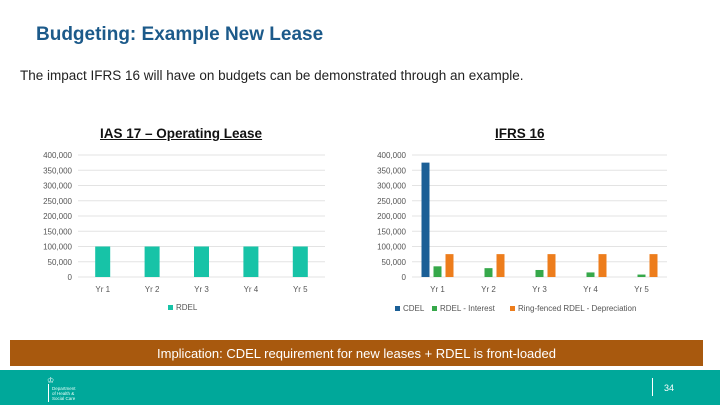  What do you see at coordinates (669, 388) in the screenshot?
I see `page-number: 34` at bounding box center [669, 388].